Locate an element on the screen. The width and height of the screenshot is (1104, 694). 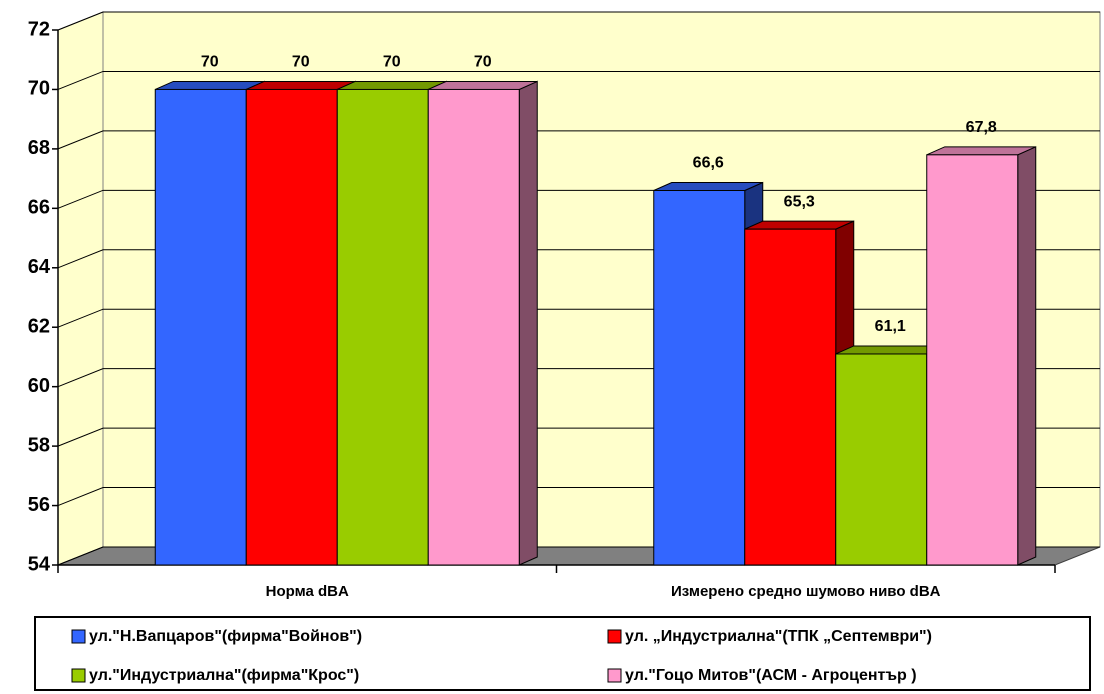
value-label: 61,1 is located at coordinates (890, 326).